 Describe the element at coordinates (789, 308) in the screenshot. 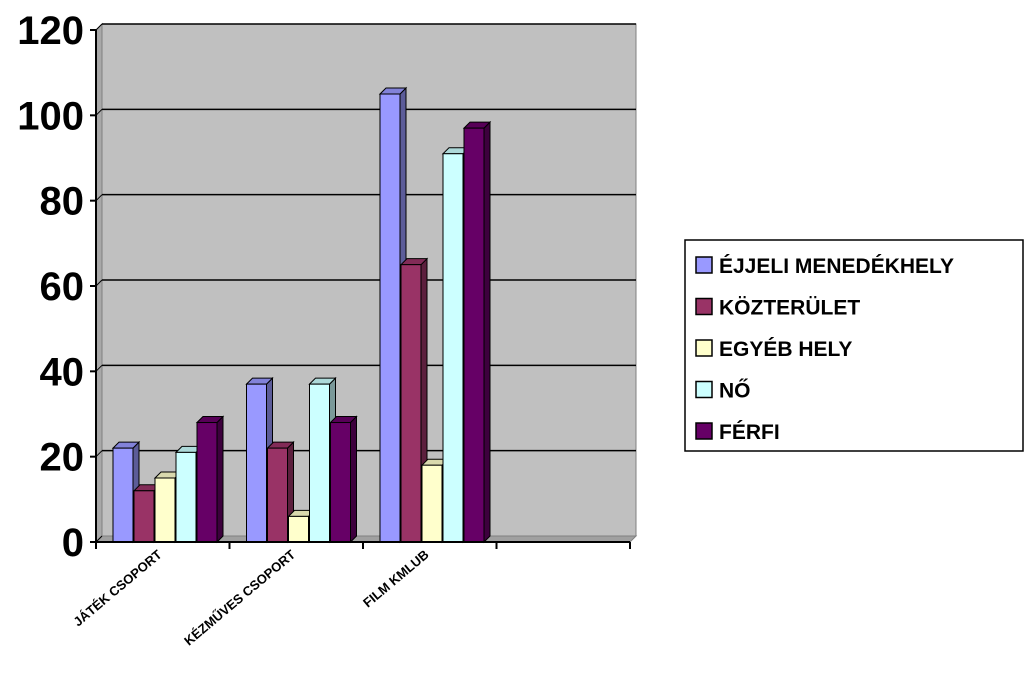

I see `legend-label: KÖZTERÜLET` at that location.